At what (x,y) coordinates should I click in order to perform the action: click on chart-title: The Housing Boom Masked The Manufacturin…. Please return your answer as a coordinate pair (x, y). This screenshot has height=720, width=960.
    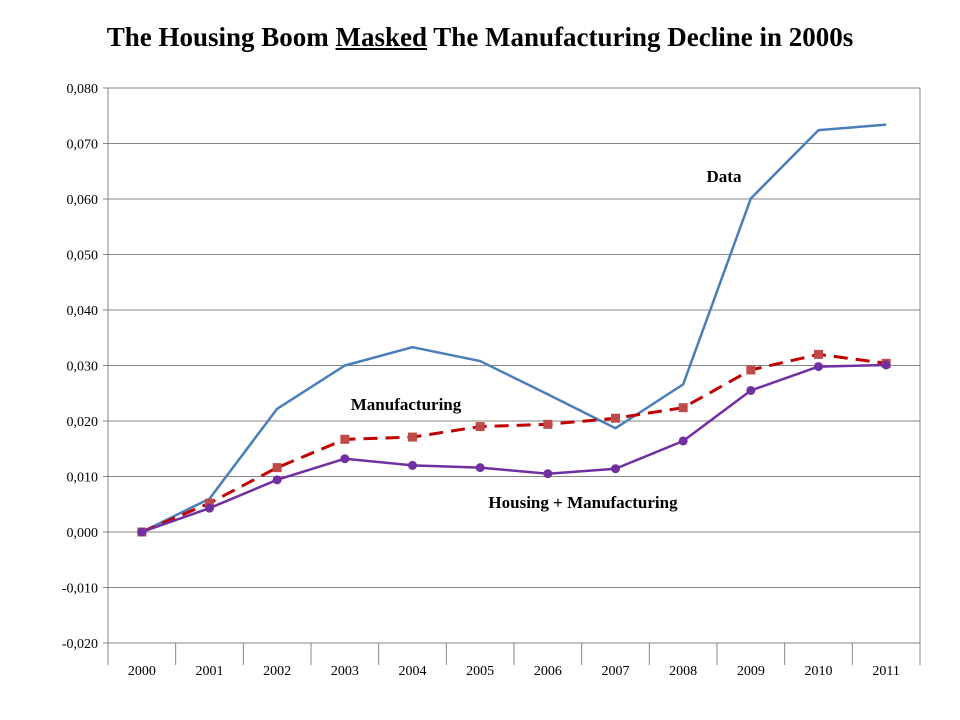
    Looking at the image, I should click on (480, 37).